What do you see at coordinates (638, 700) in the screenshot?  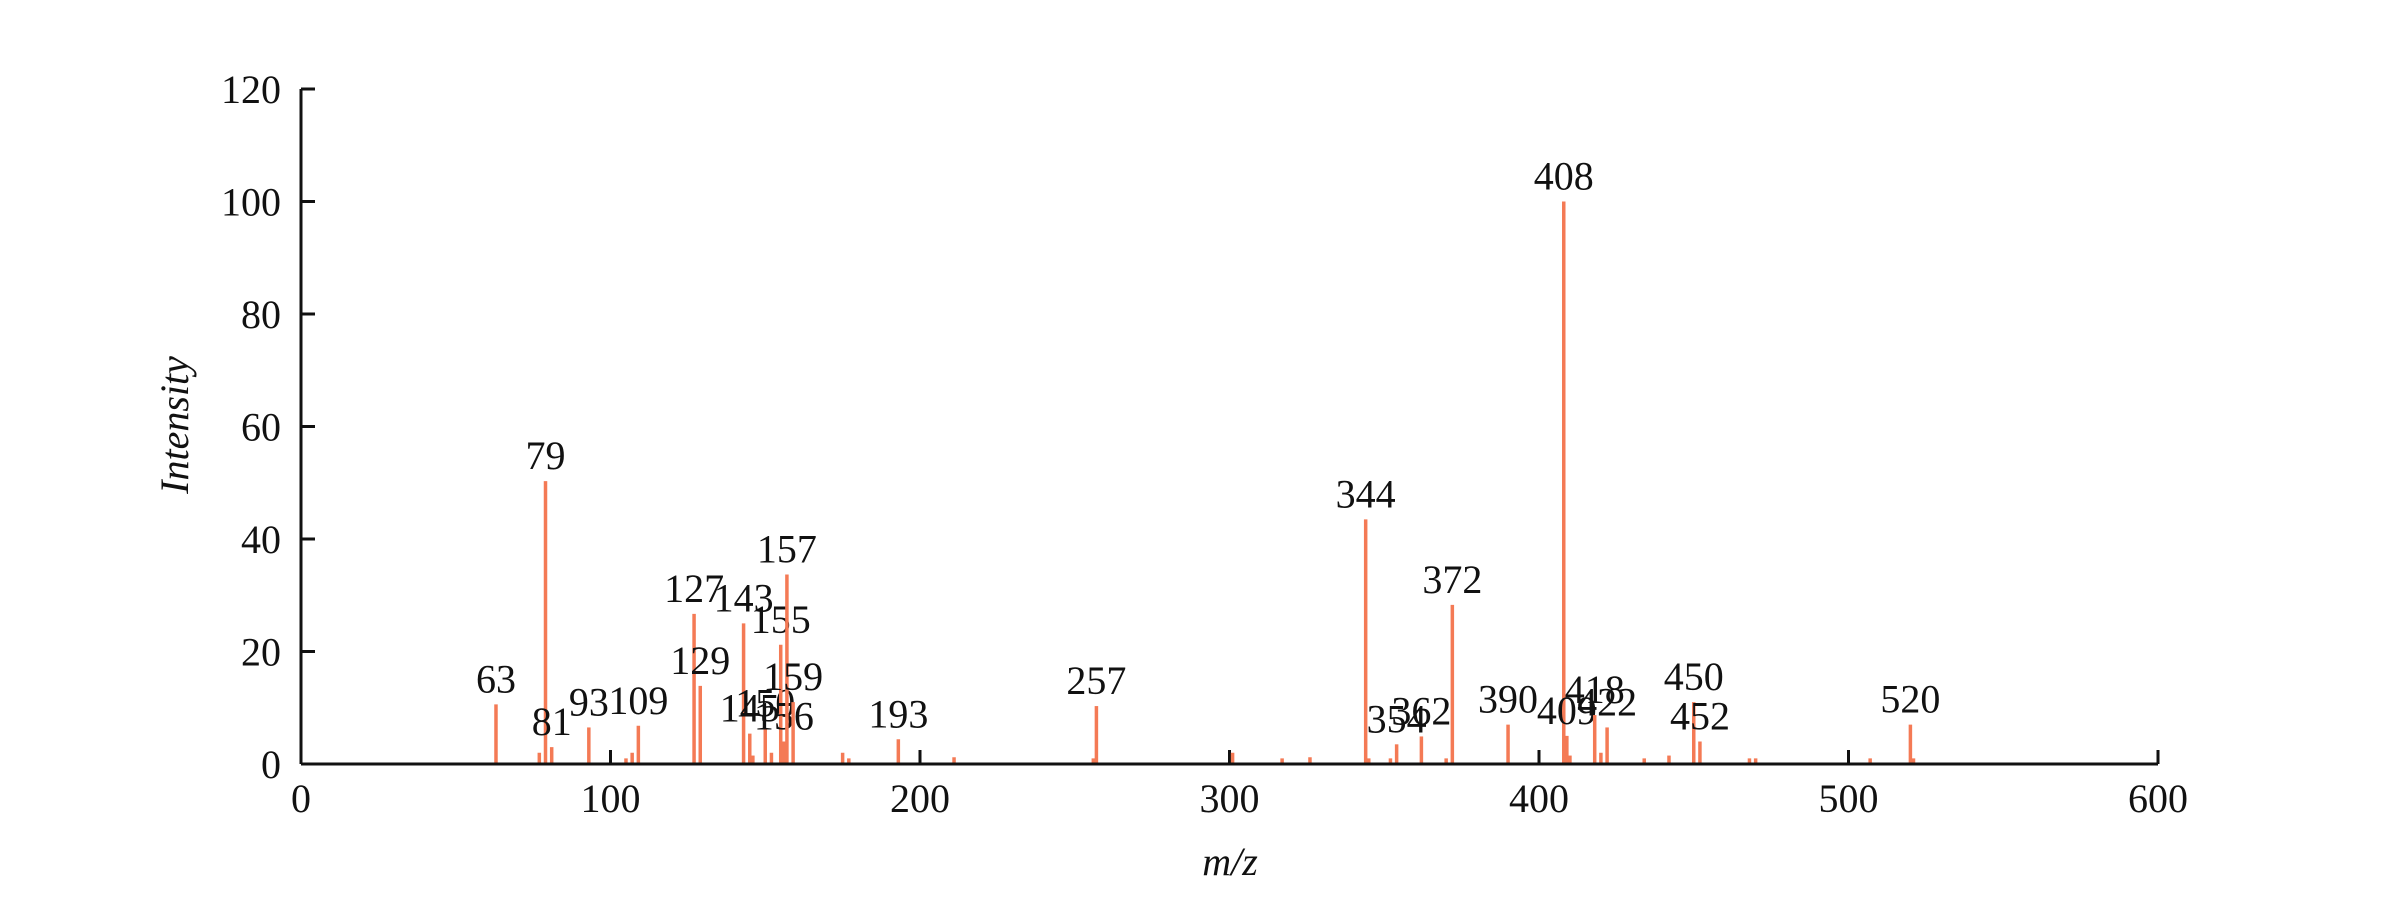 I see `peak-label: 109` at bounding box center [638, 700].